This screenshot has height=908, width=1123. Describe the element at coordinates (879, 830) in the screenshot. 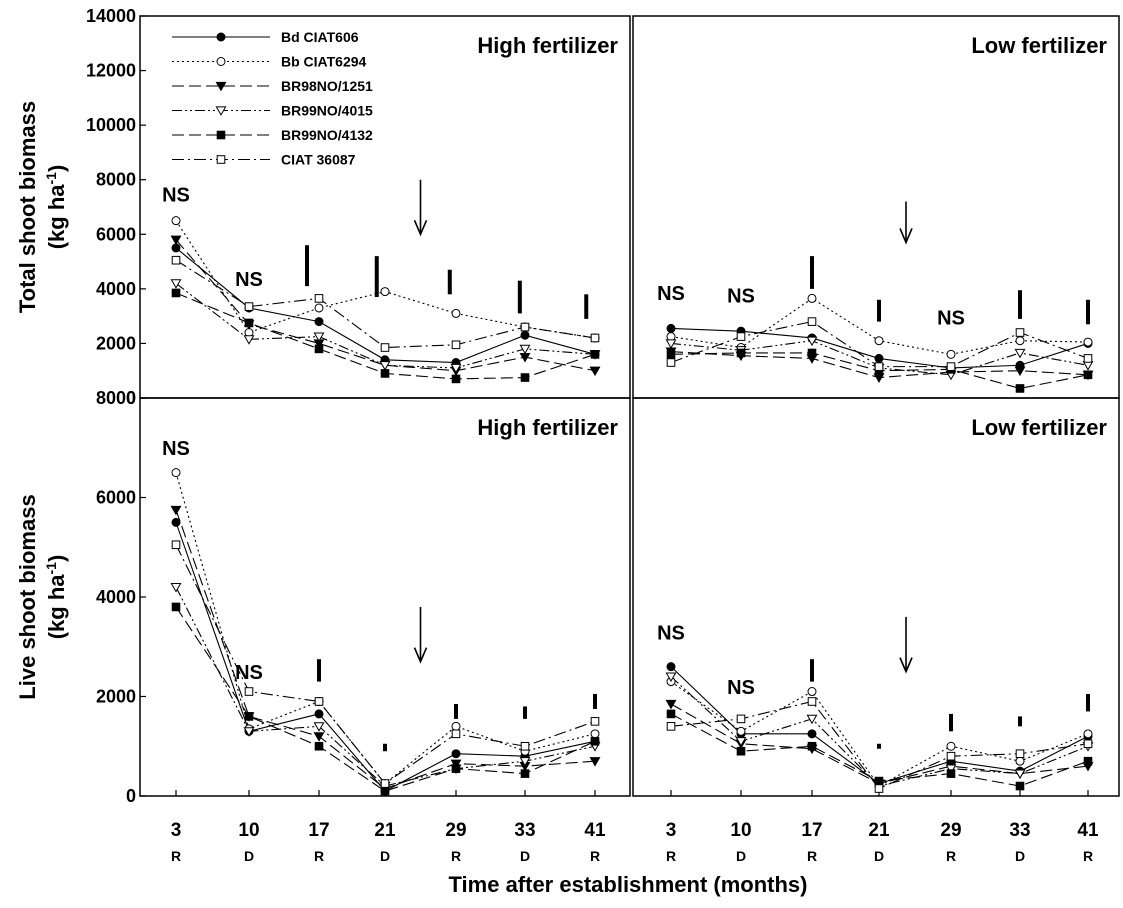

I see `x-tick-label: 21` at that location.